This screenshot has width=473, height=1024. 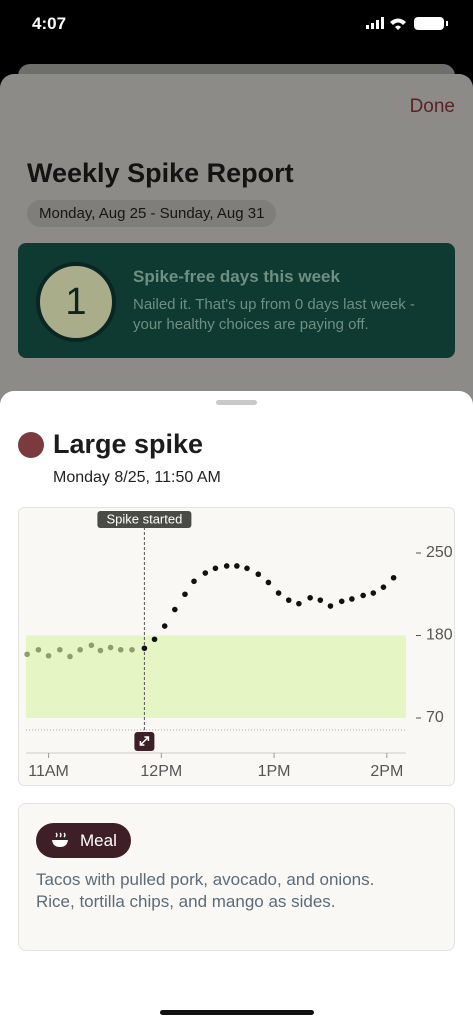 I want to click on summary-count: 1, so click(x=76, y=302).